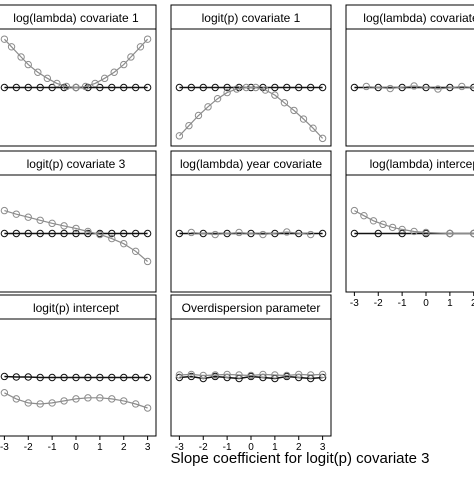  What do you see at coordinates (418, 18) in the screenshot?
I see `facet-title: log(lambda) covariate 2` at bounding box center [418, 18].